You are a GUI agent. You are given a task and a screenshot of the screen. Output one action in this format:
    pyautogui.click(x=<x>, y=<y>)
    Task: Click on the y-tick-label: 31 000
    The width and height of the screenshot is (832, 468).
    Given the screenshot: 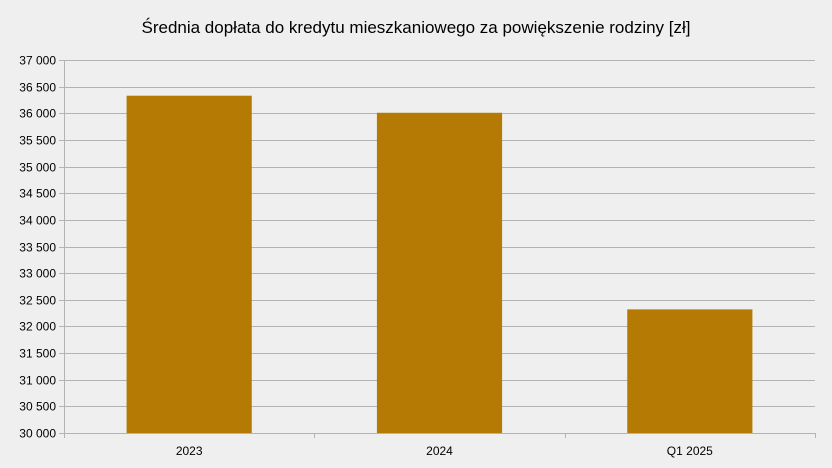 What is the action you would take?
    pyautogui.click(x=37, y=381)
    